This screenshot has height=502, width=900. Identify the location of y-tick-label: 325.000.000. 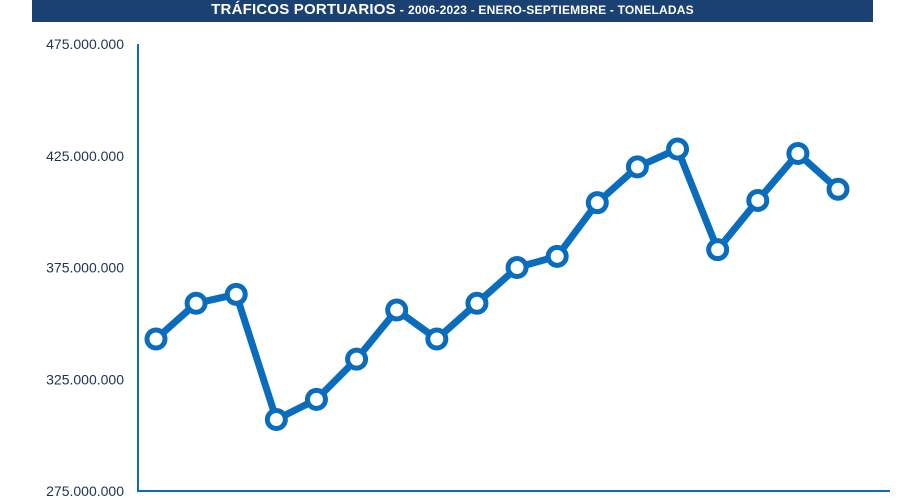
(85, 379).